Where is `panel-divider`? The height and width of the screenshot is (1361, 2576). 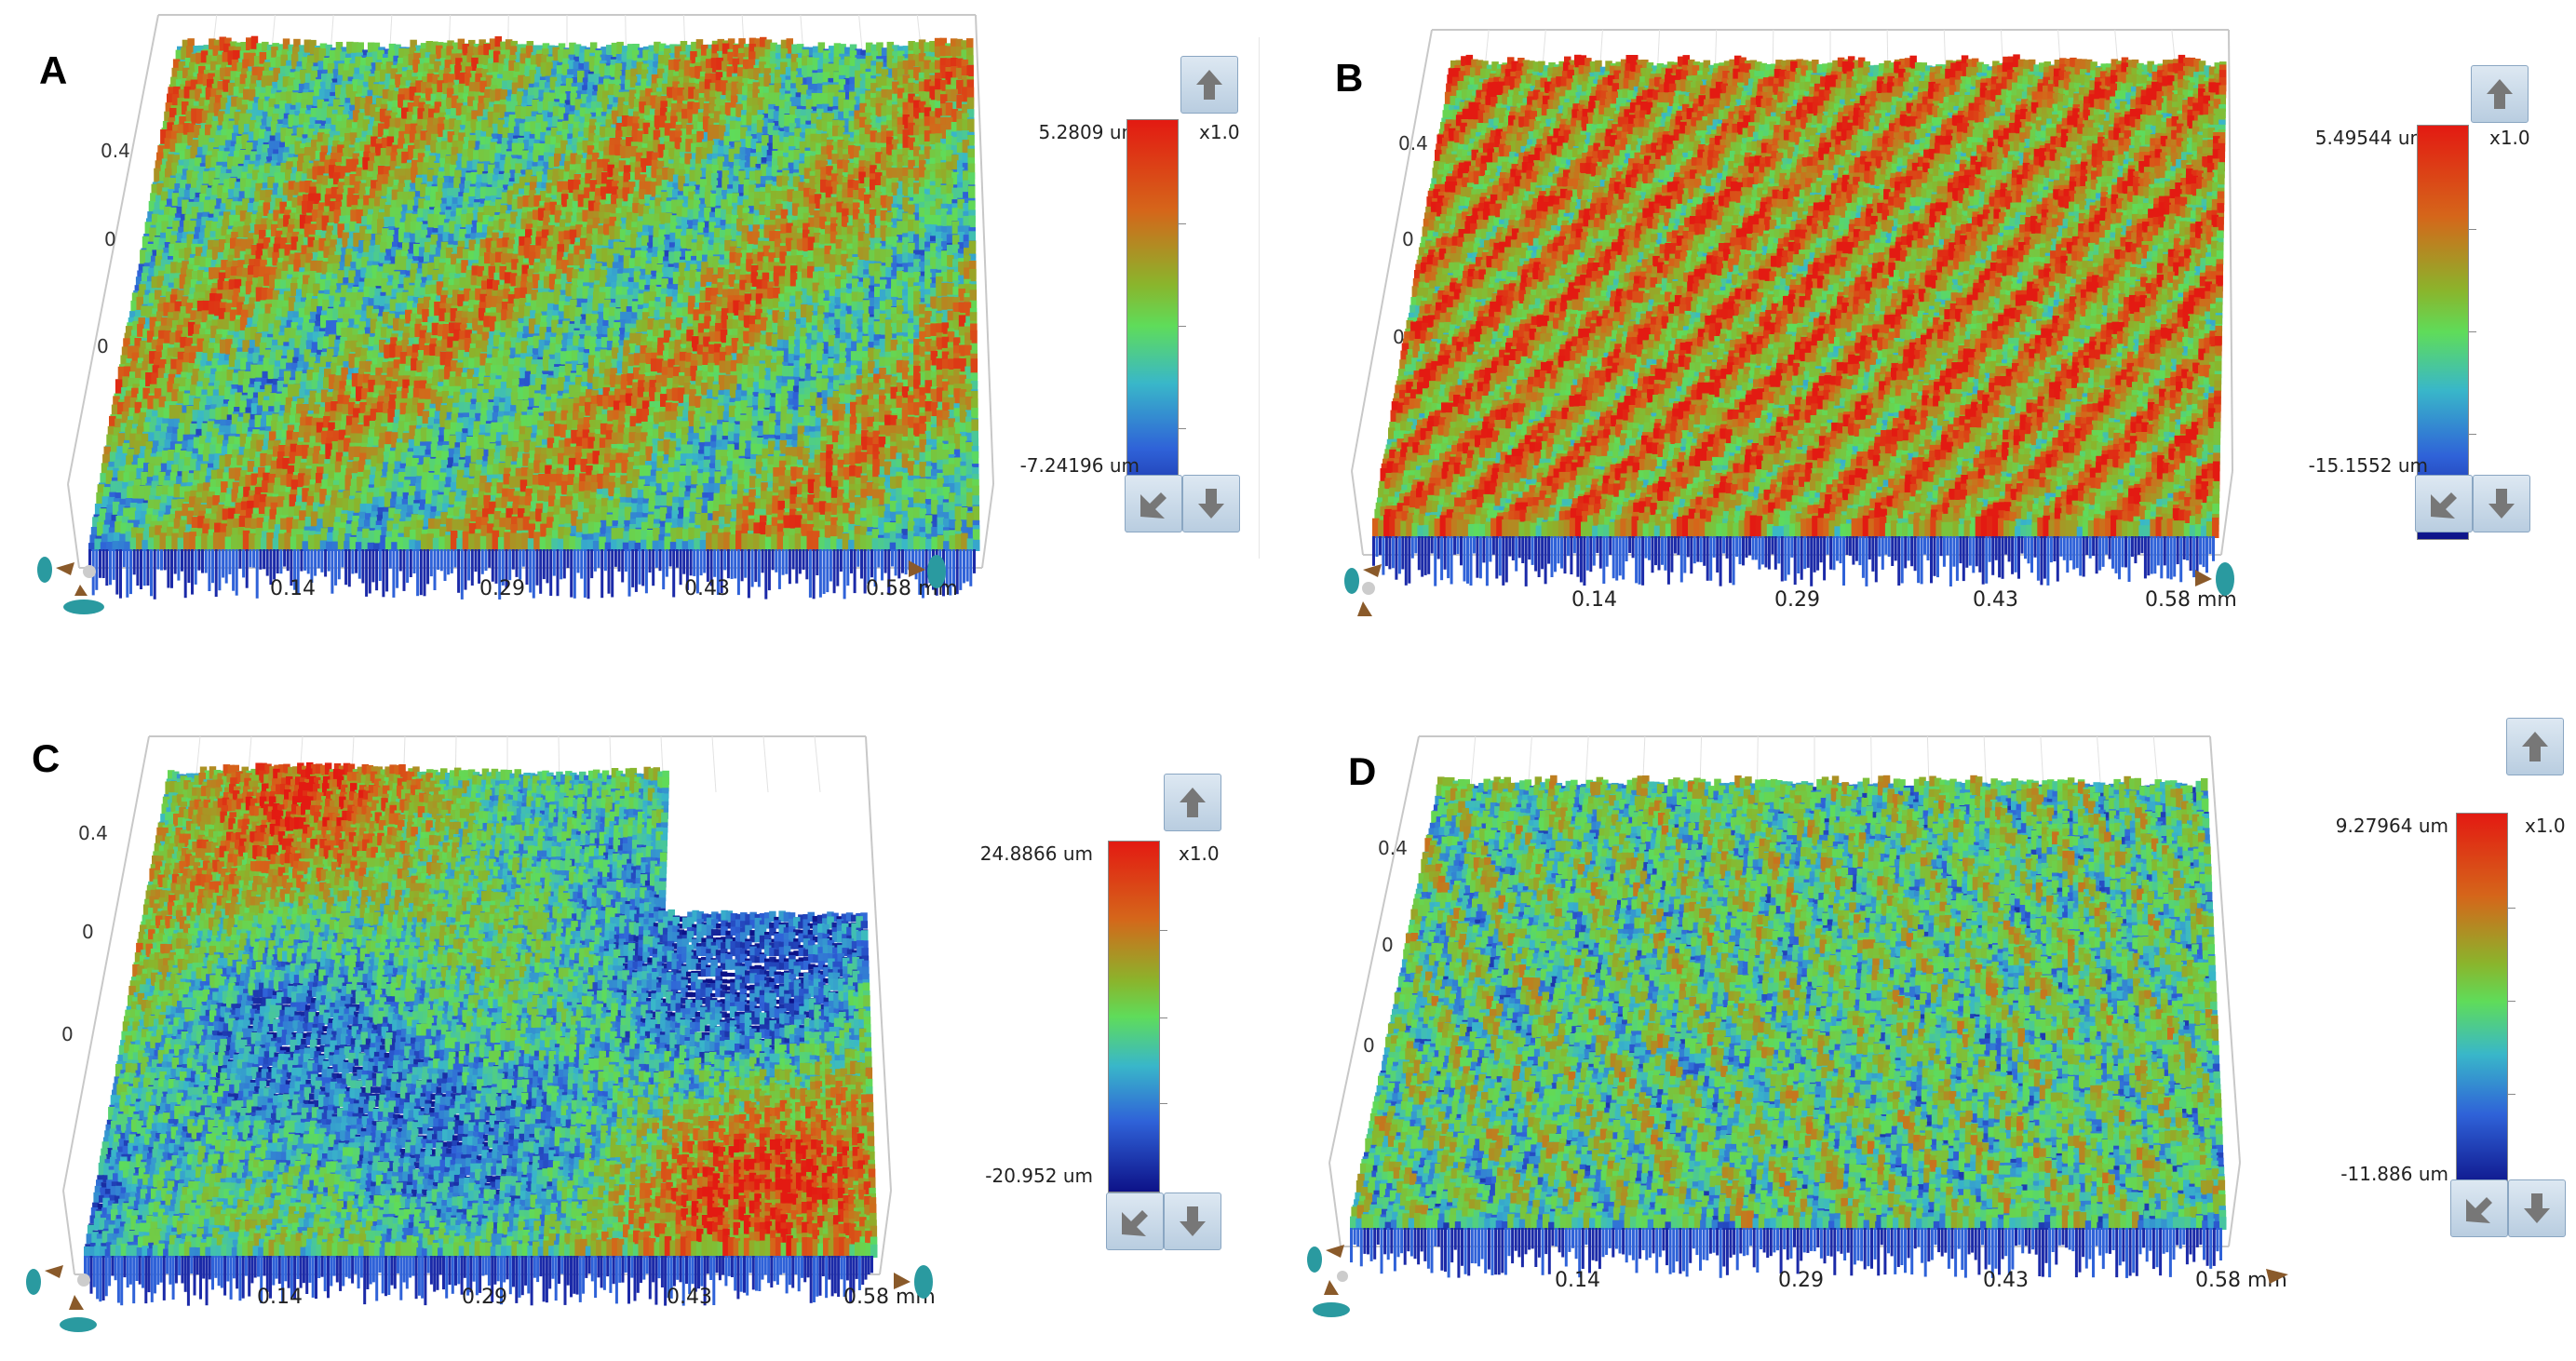
panel-divider is located at coordinates (1259, 298).